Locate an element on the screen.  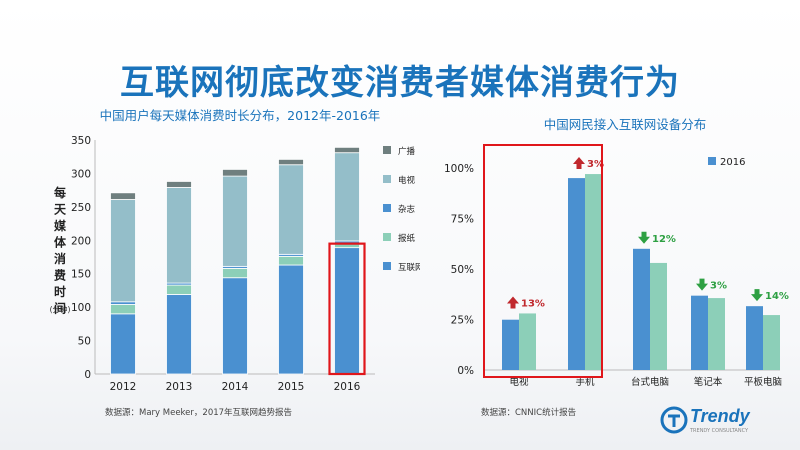
trendy-logo-subtext: TRENDY CONSULTANCY is located at coordinates (719, 431).